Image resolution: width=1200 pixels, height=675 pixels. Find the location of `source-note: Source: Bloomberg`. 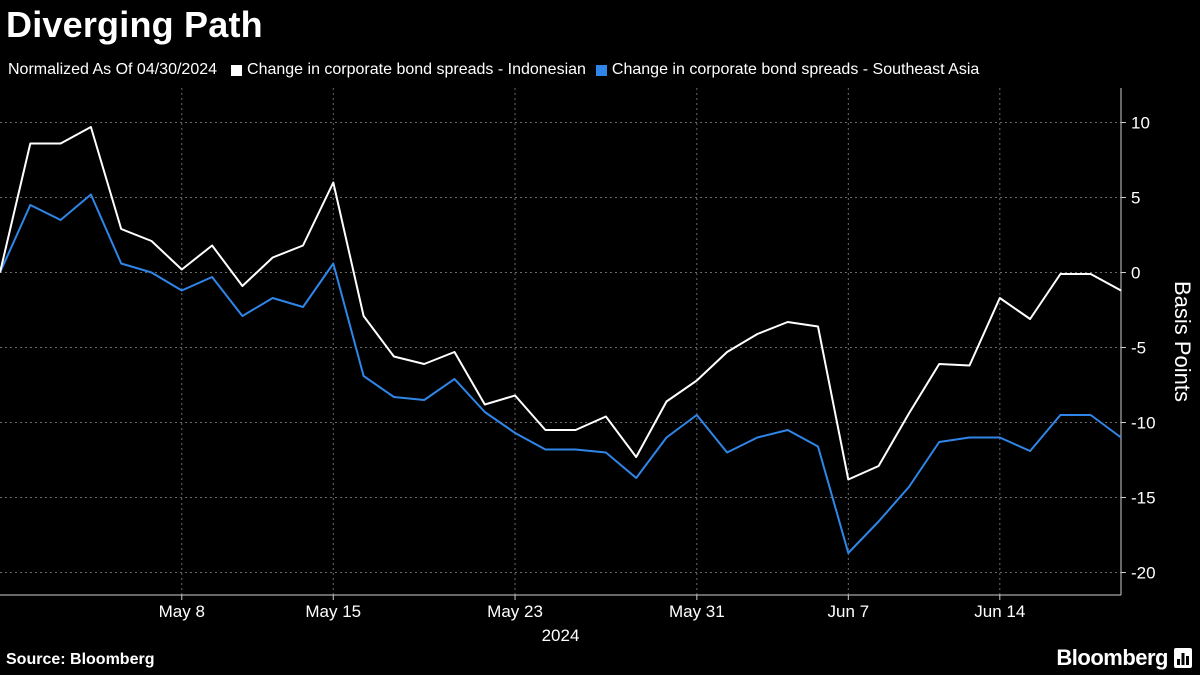

source-note: Source: Bloomberg is located at coordinates (80, 659).